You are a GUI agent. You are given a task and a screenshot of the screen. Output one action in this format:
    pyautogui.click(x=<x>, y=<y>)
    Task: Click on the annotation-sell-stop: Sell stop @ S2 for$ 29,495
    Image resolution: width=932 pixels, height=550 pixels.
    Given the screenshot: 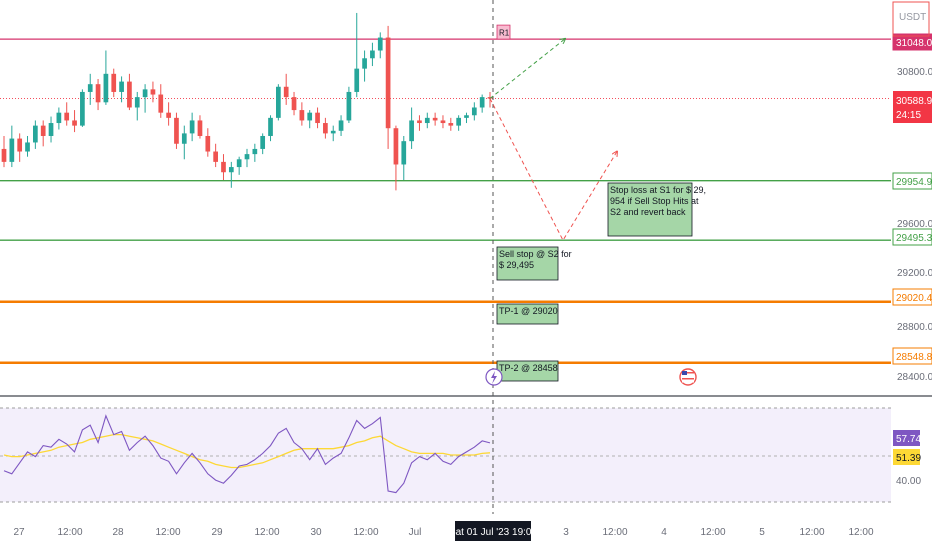 What is the action you would take?
    pyautogui.click(x=534, y=263)
    